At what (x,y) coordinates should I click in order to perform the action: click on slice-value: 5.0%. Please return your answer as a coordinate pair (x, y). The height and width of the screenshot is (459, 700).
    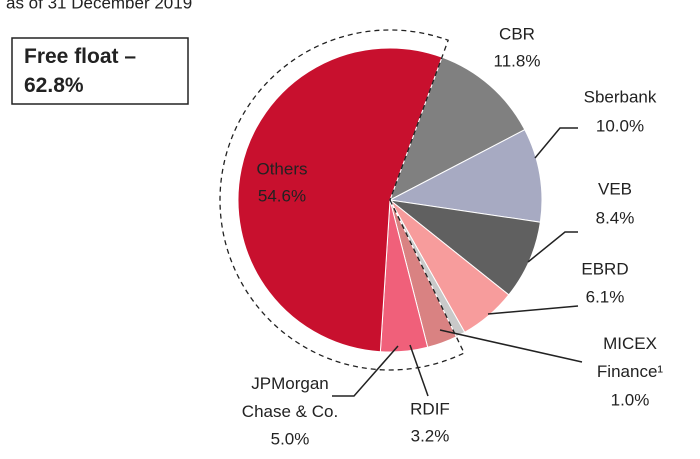
    Looking at the image, I should click on (290, 438).